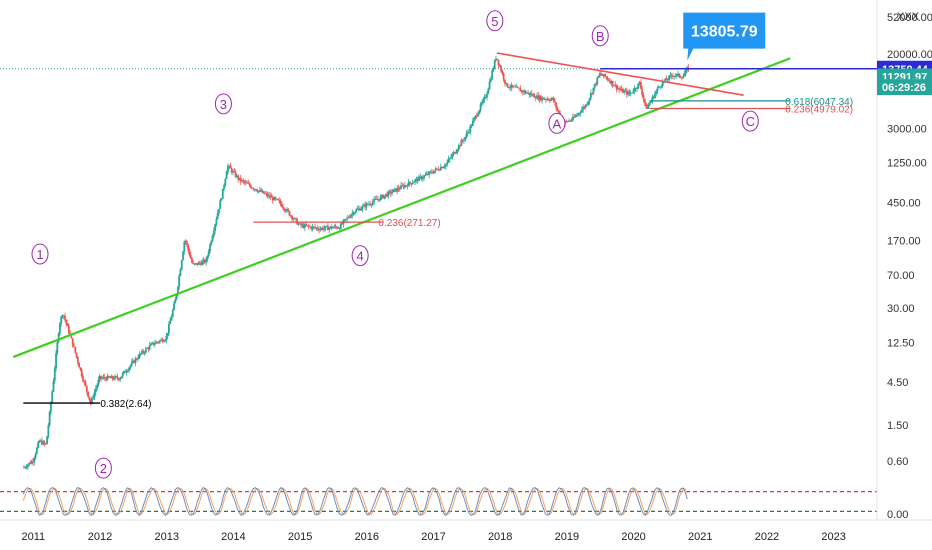 This screenshot has height=550, width=932. I want to click on wave-label-circle, so click(223, 104).